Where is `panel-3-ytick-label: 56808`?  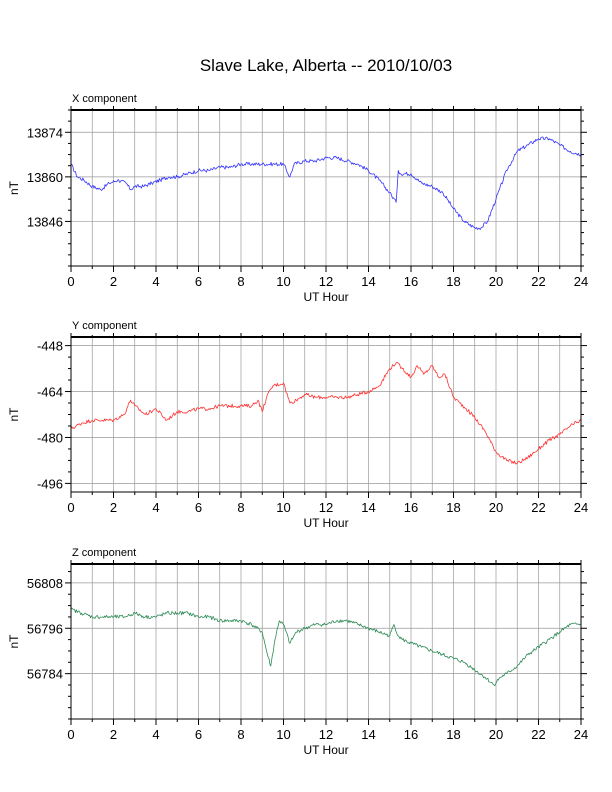
panel-3-ytick-label: 56808 is located at coordinates (45, 583).